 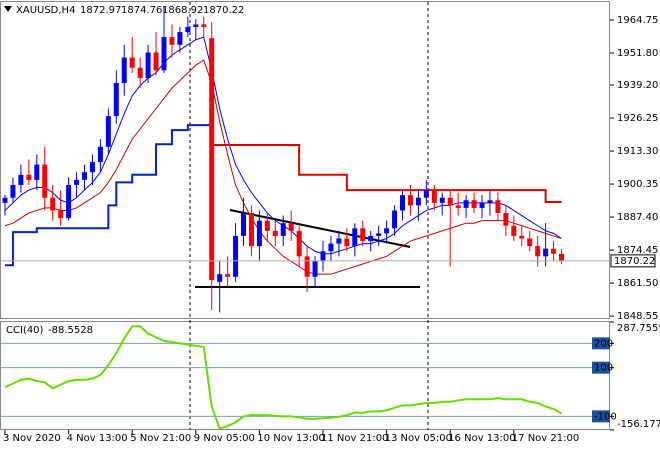 I want to click on low-value: 1868.92, so click(x=182, y=10).